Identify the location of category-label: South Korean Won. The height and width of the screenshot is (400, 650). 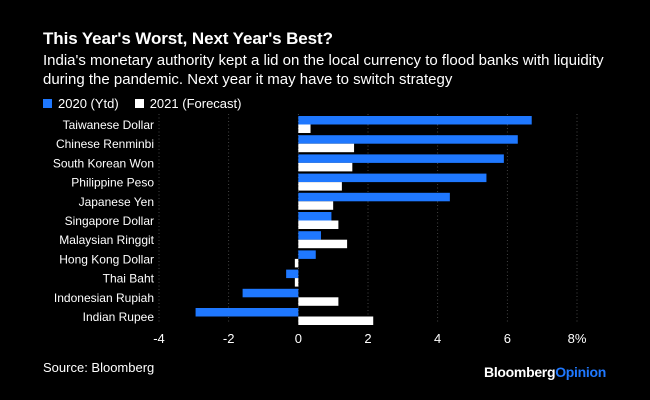
(103, 163).